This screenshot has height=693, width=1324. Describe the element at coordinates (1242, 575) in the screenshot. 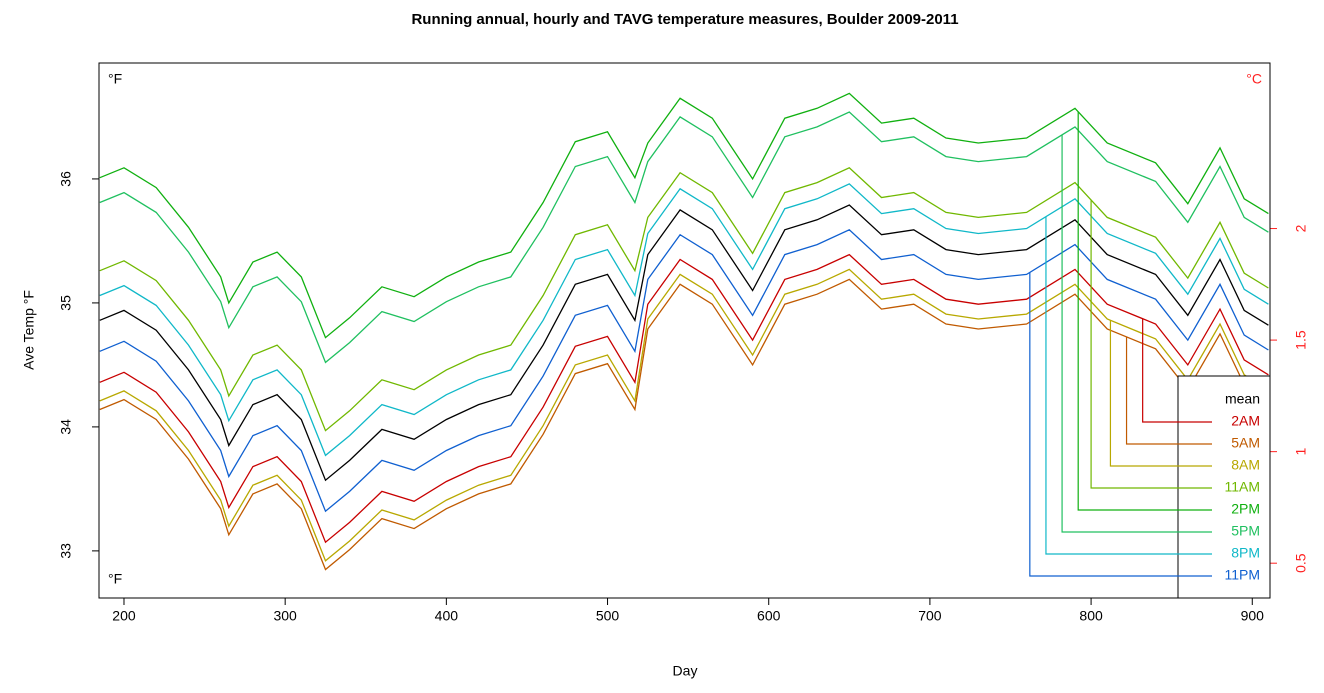

I see `legend-label: 11PM` at that location.